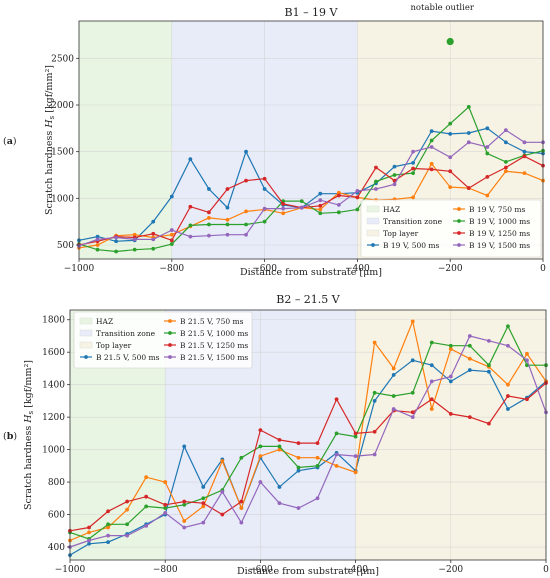 The image size is (550, 578). Describe the element at coordinates (264, 269) in the screenshot. I see `x-tick-label: −600` at that location.